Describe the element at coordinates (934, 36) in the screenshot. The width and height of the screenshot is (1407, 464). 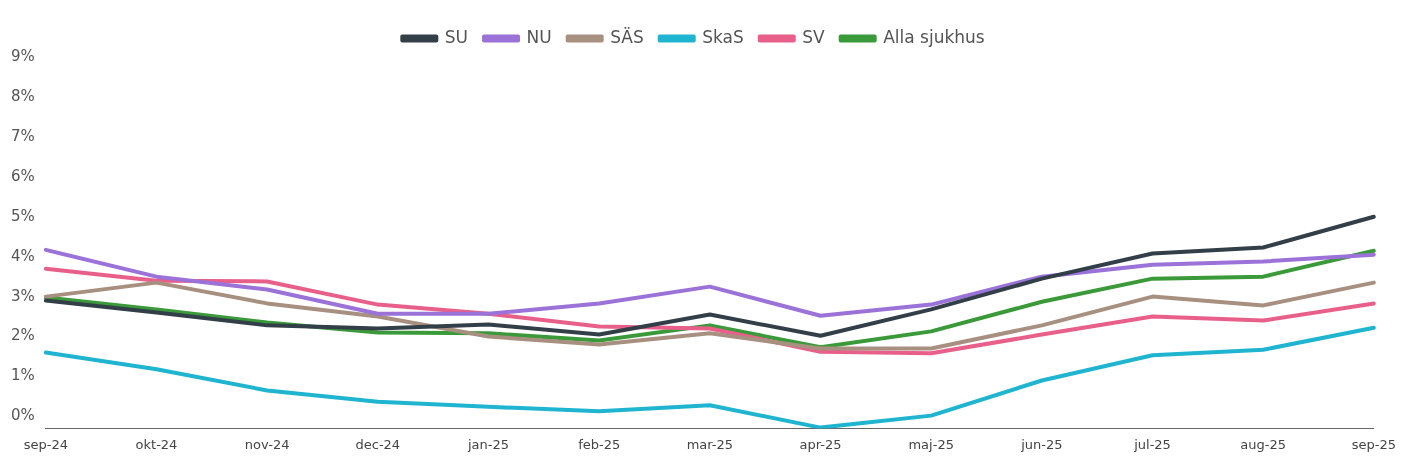
I see `legend-label: Alla sjukhus` at that location.